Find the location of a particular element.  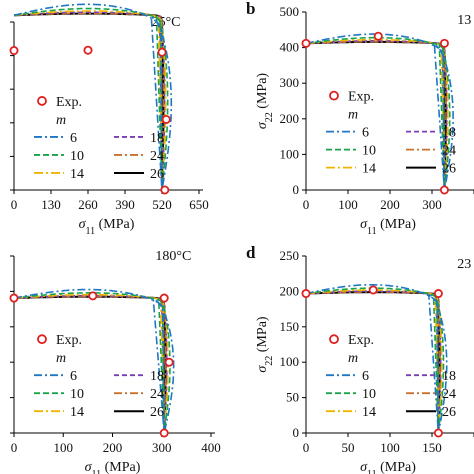

x-tick-label: 260 is located at coordinates (88, 204).